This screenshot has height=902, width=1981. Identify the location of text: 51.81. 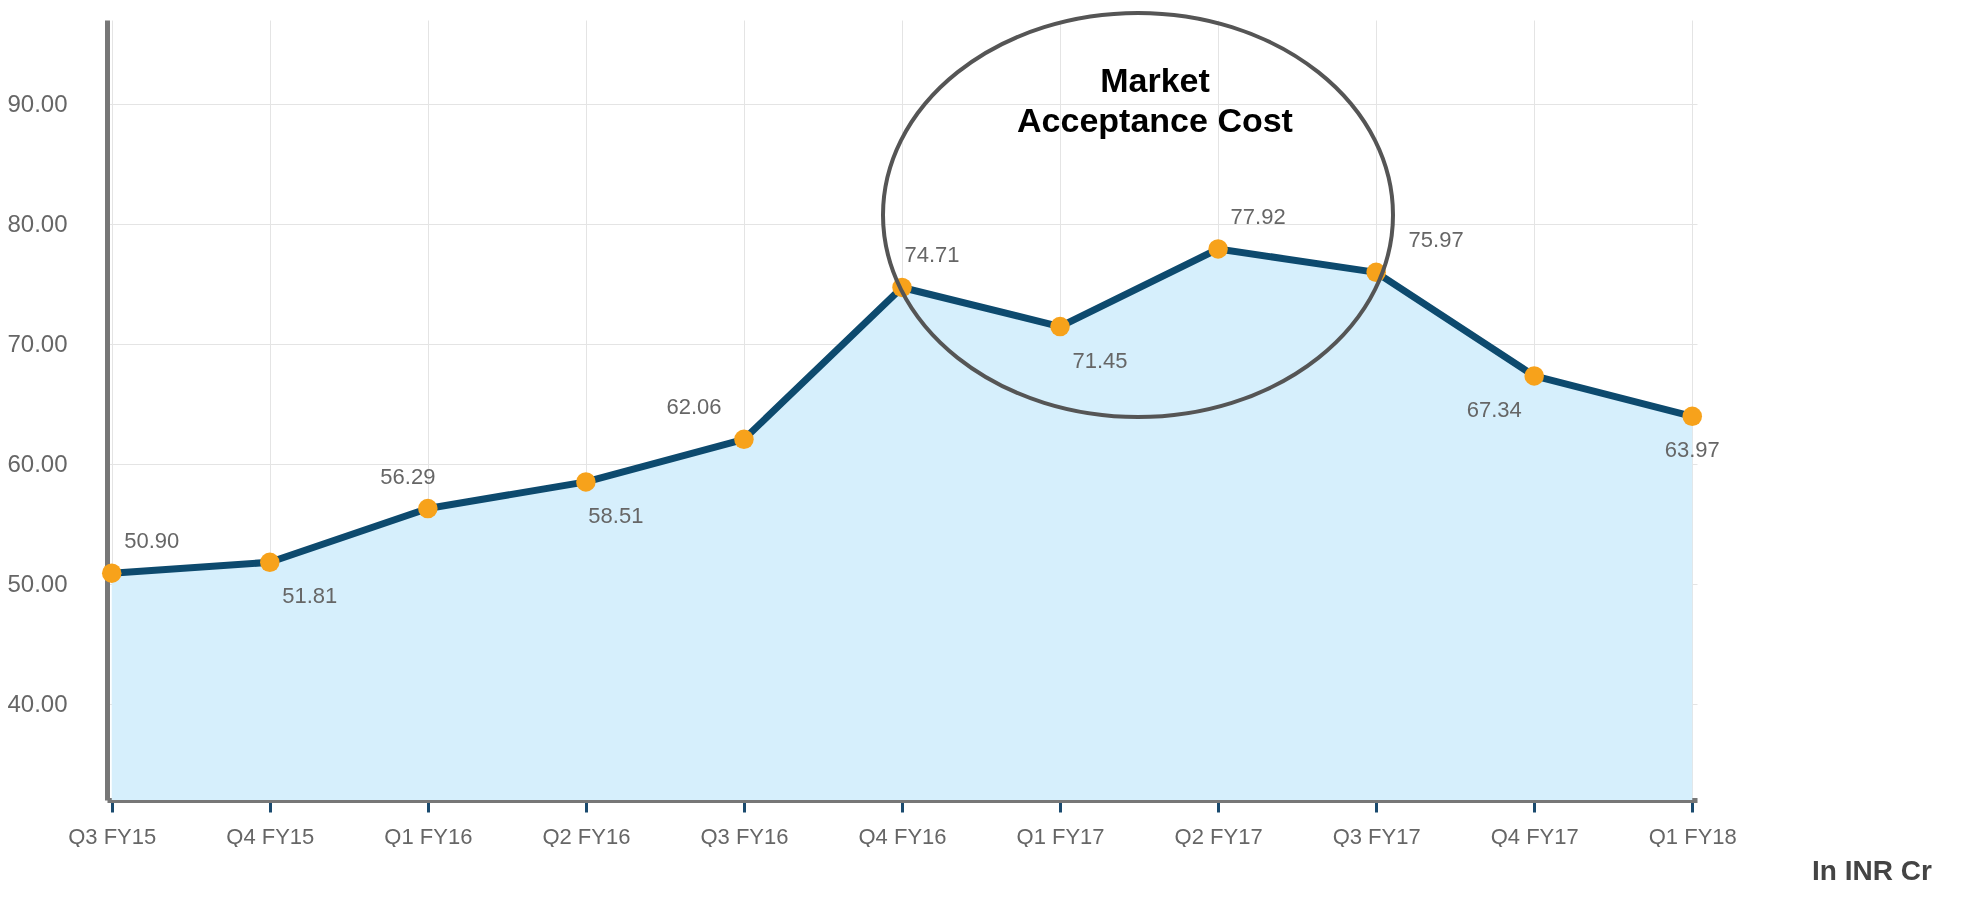
(310, 596).